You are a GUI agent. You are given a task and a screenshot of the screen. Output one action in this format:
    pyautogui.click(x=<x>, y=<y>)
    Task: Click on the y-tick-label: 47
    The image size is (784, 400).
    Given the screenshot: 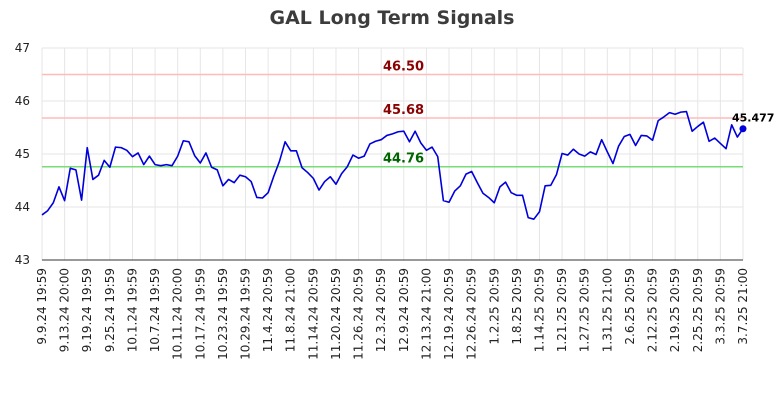 What is the action you would take?
    pyautogui.click(x=22, y=48)
    